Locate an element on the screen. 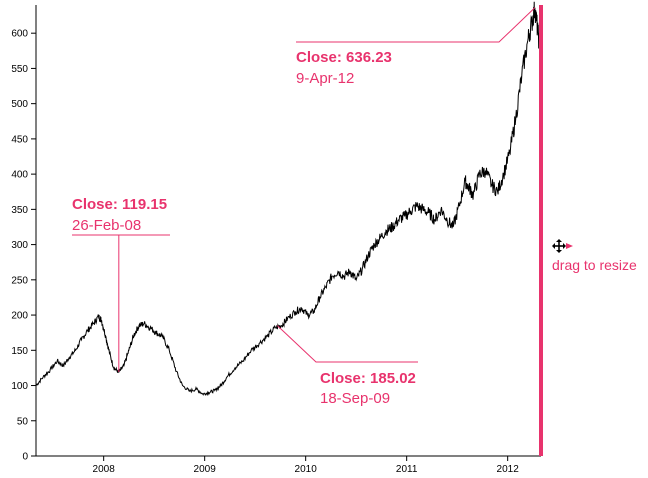 The image size is (648, 478). move-cursor-icon is located at coordinates (559, 246).